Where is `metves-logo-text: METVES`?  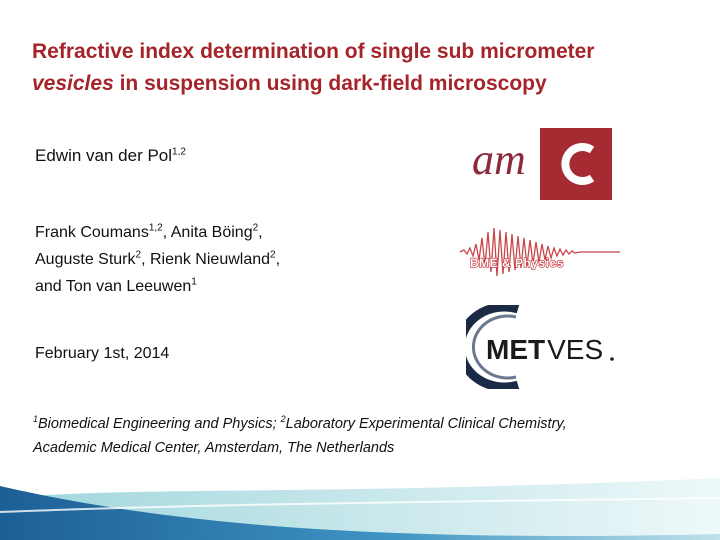 metves-logo-text: METVES is located at coordinates (544, 349).